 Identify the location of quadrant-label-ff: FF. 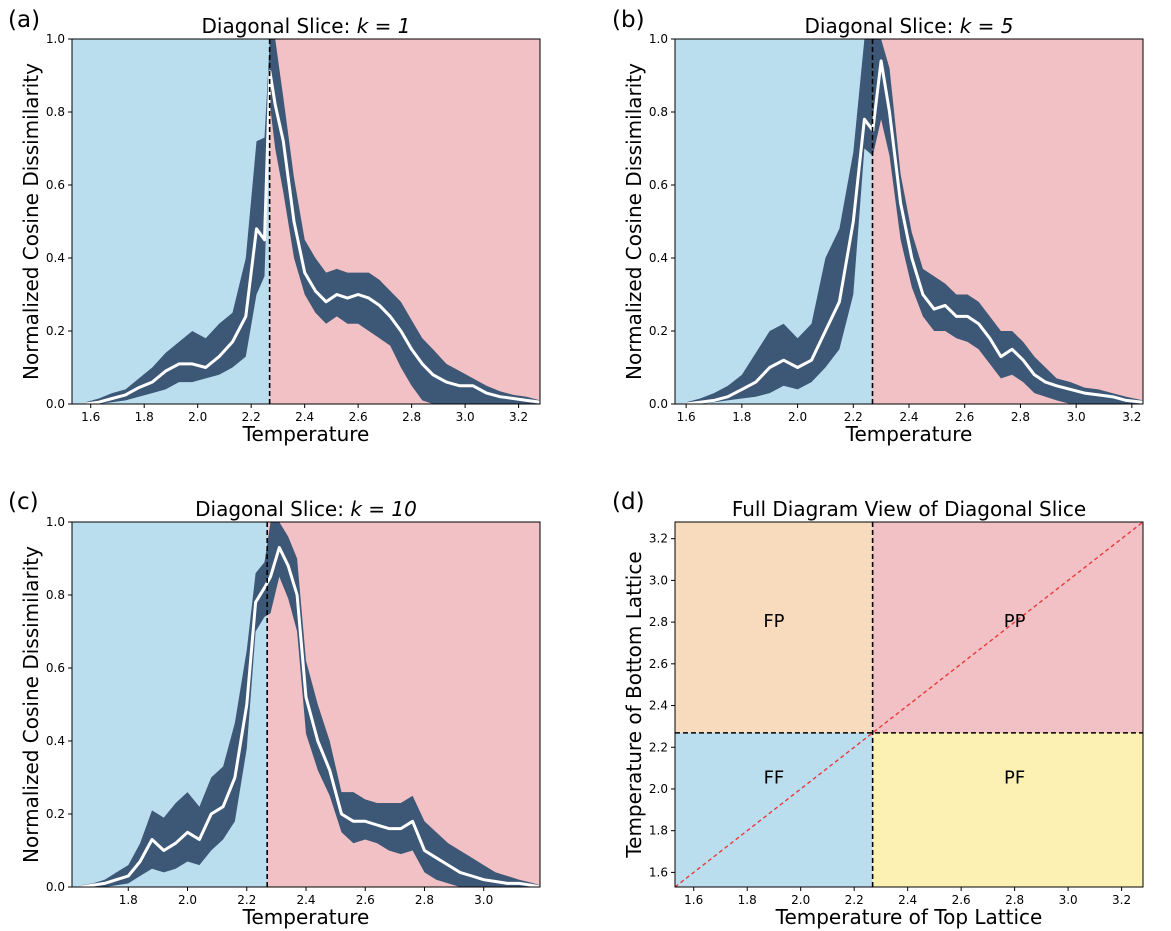
(774, 778).